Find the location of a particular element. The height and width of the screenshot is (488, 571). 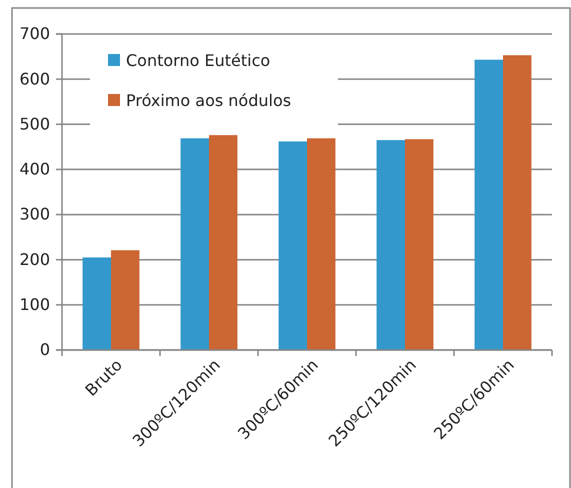

legend-label: Próximo aos nódulos is located at coordinates (209, 100).